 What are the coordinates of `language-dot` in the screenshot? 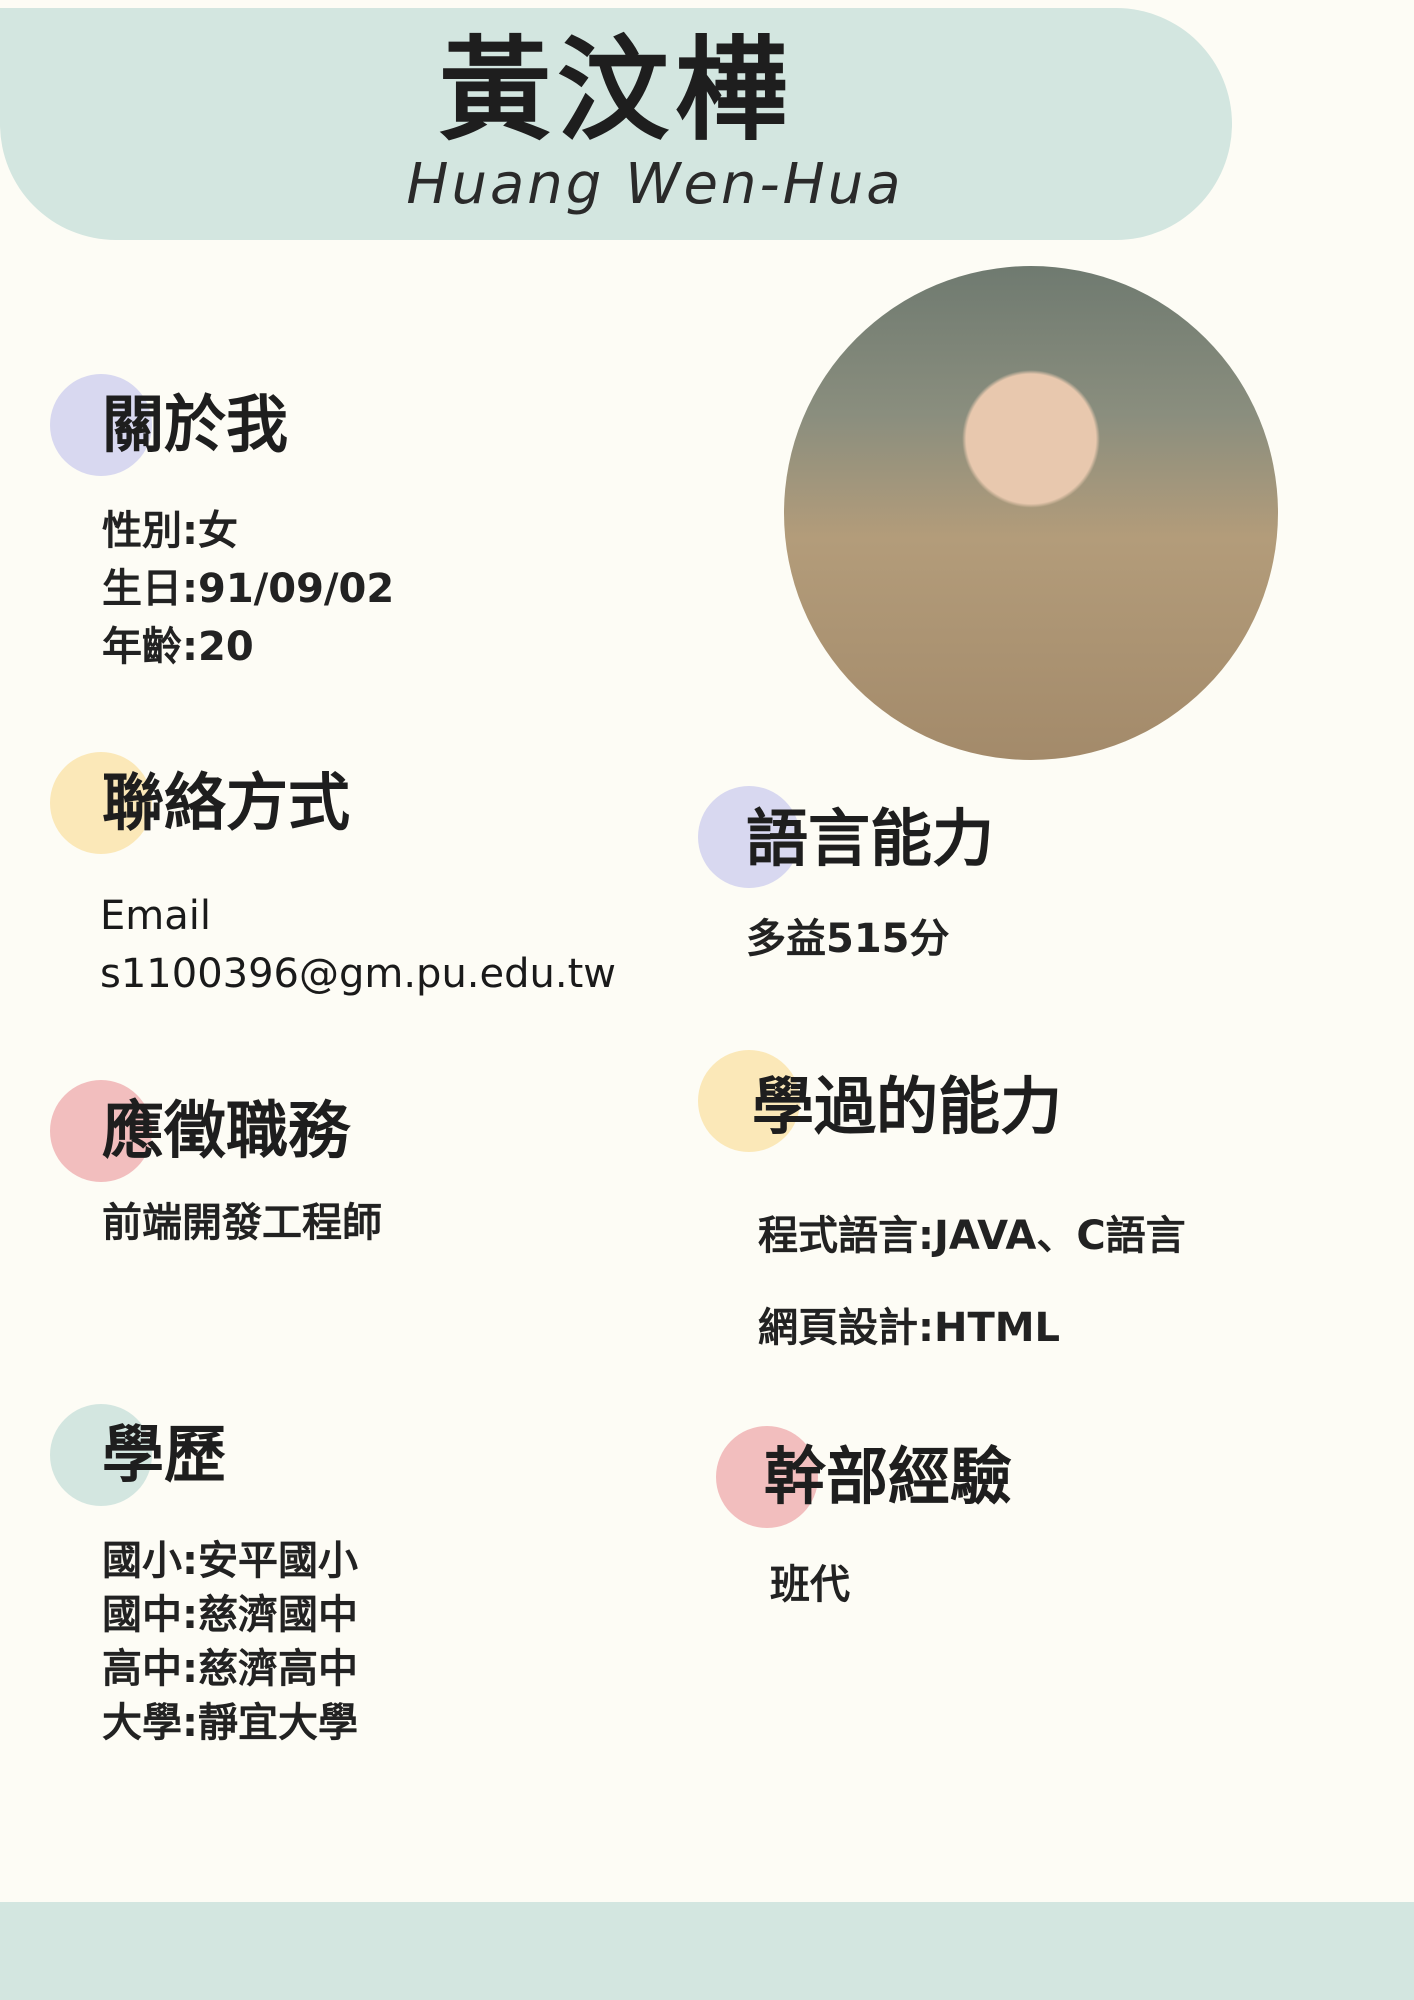 It's located at (749, 837).